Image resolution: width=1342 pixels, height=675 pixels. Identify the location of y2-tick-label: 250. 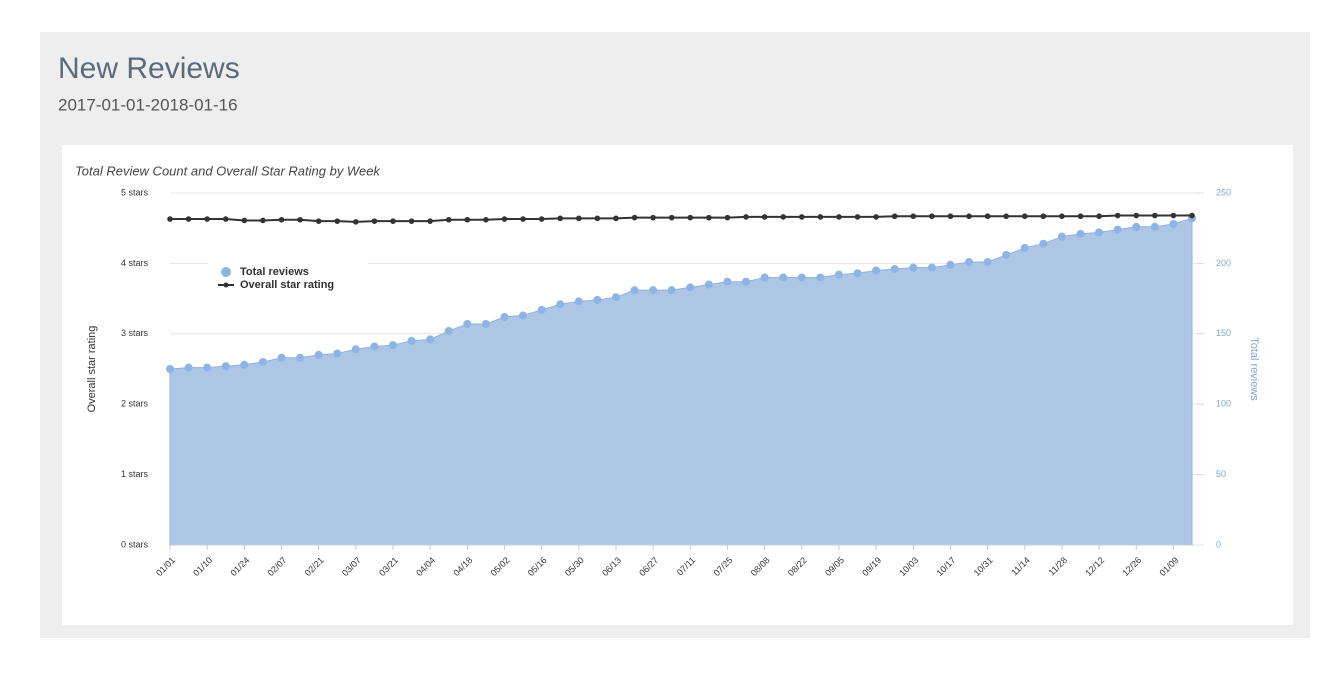
(1223, 192).